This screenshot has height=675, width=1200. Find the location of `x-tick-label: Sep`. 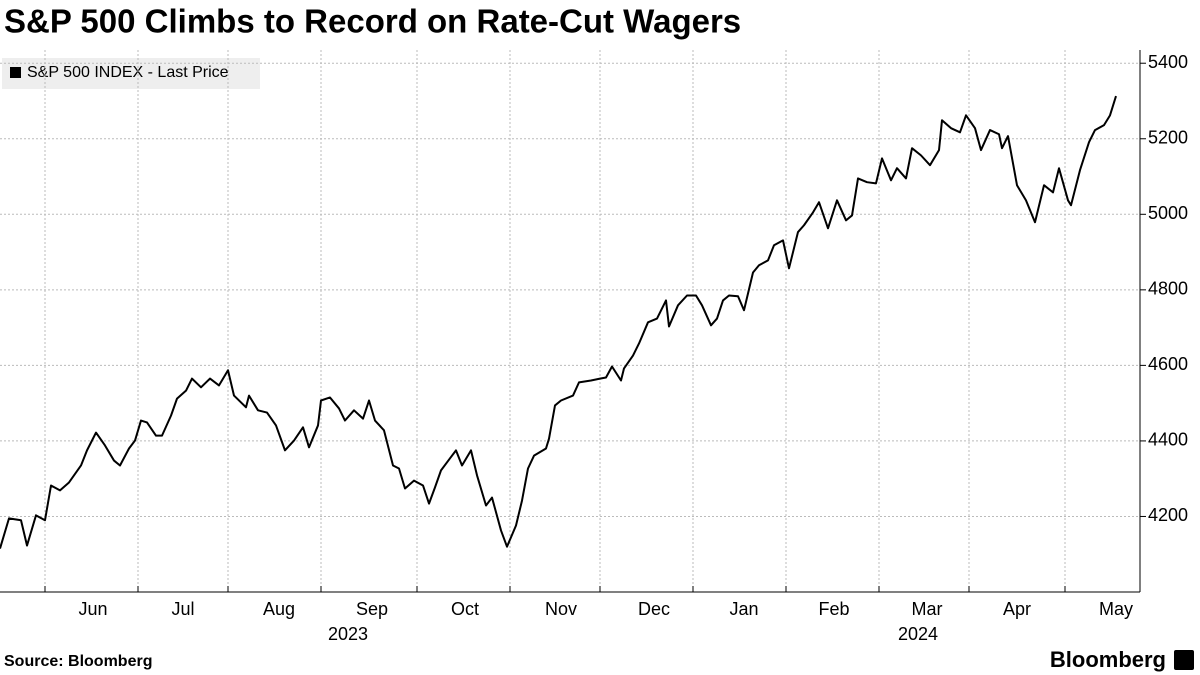

x-tick-label: Sep is located at coordinates (372, 609).